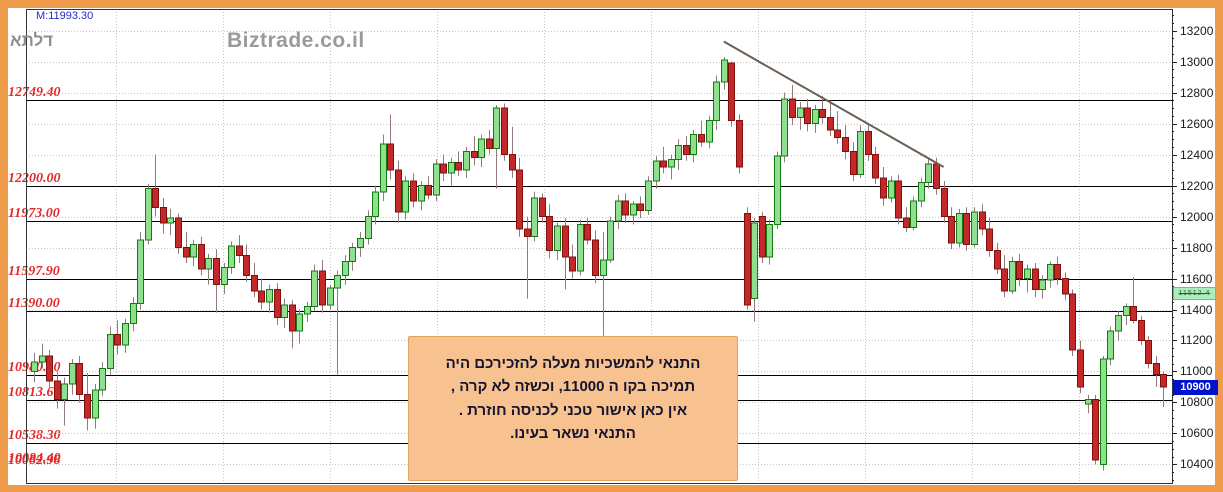 This screenshot has width=1223, height=492. Describe the element at coordinates (296, 40) in the screenshot. I see `watermark: Biztrade.co.il` at that location.